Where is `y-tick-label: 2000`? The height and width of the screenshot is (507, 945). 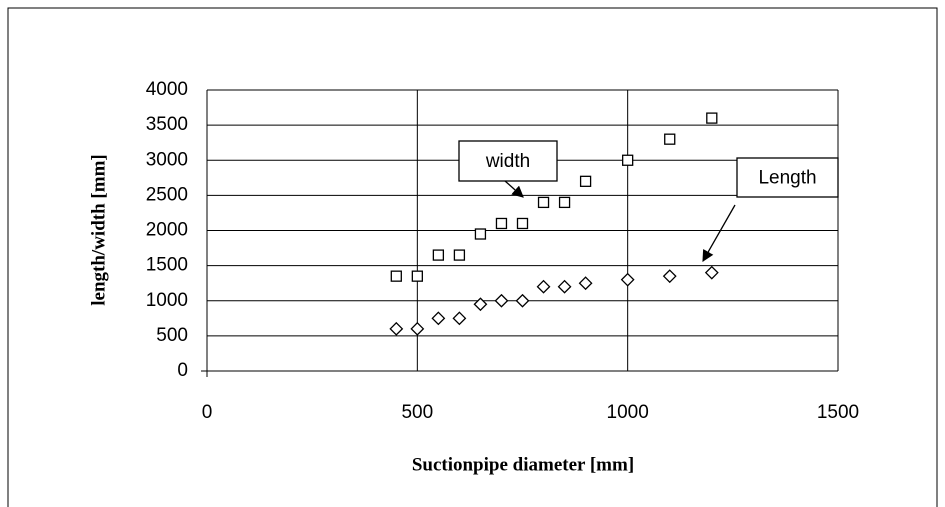 y-tick-label: 2000 is located at coordinates (167, 230).